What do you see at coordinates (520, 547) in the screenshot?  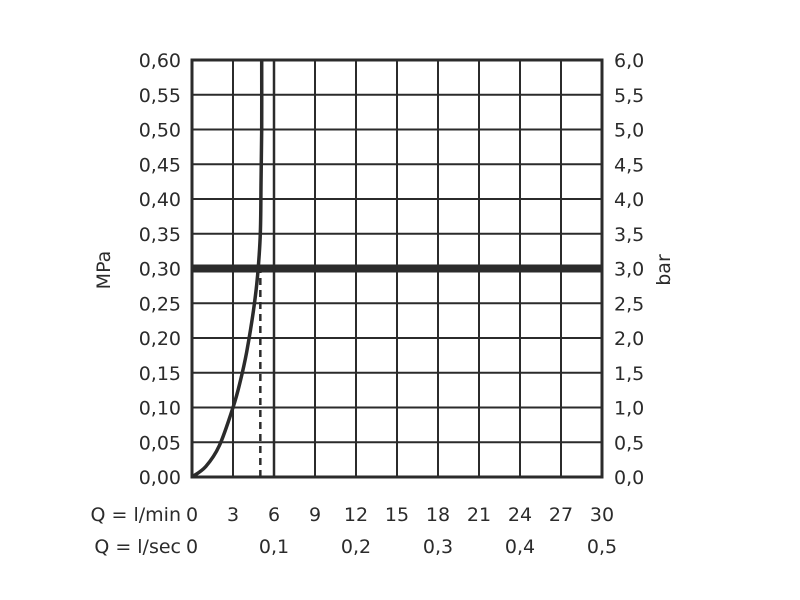 I see `x-tick-lsec: 0,4` at bounding box center [520, 547].